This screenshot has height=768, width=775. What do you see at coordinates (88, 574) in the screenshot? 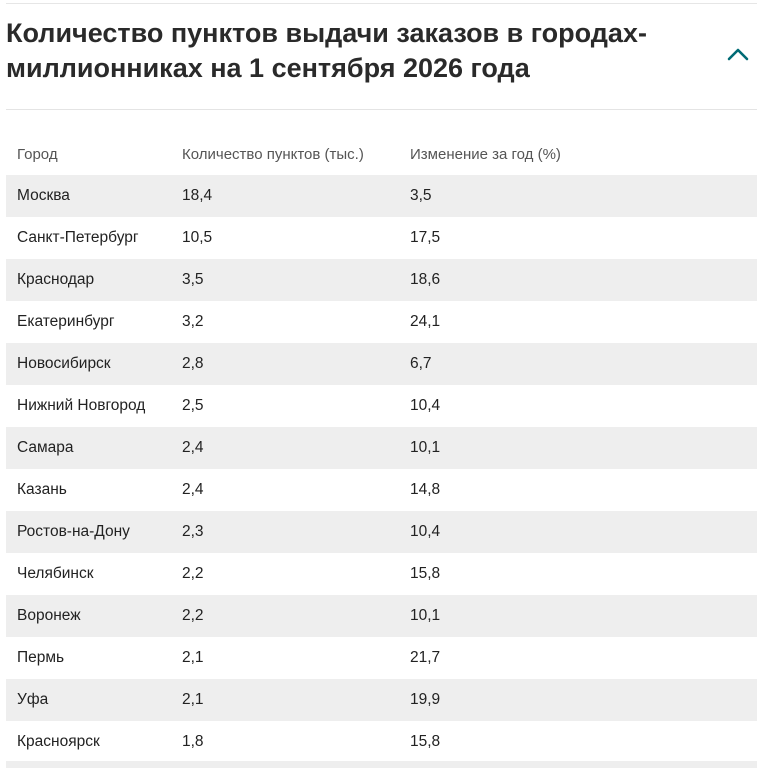
I see `cell-city: Челябинск` at bounding box center [88, 574].